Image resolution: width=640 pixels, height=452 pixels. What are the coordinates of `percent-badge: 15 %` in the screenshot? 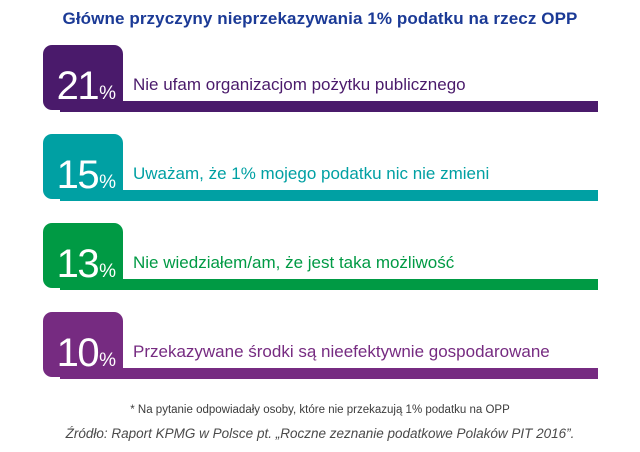 It's located at (83, 166).